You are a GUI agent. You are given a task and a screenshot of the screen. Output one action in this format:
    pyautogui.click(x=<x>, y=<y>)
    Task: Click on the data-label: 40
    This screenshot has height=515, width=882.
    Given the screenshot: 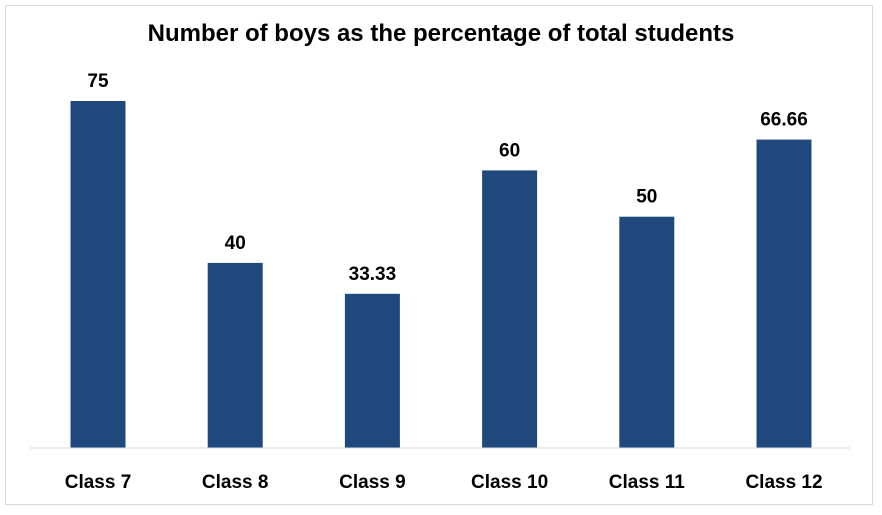 What is the action you would take?
    pyautogui.click(x=235, y=243)
    